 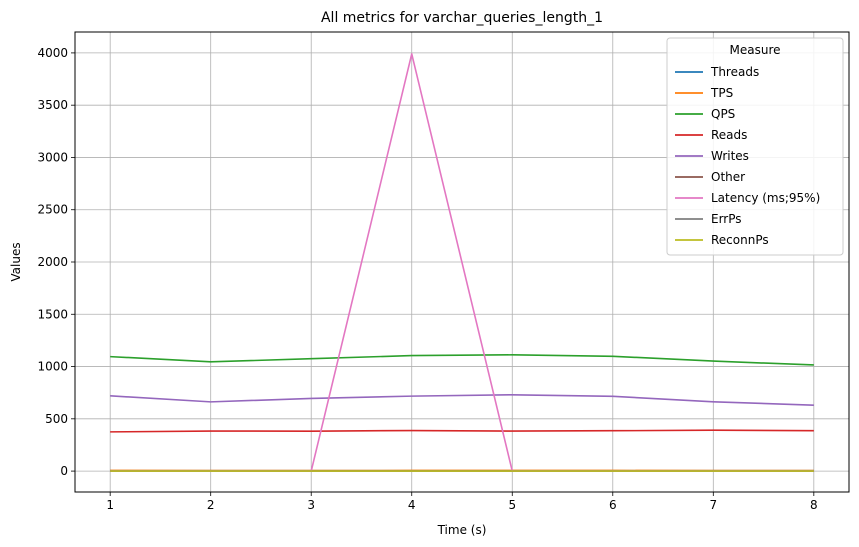 I want to click on y-axis-ticks: 0 500 1000 1500 2000 2500 3000 3500 4000, so click(x=56, y=262).